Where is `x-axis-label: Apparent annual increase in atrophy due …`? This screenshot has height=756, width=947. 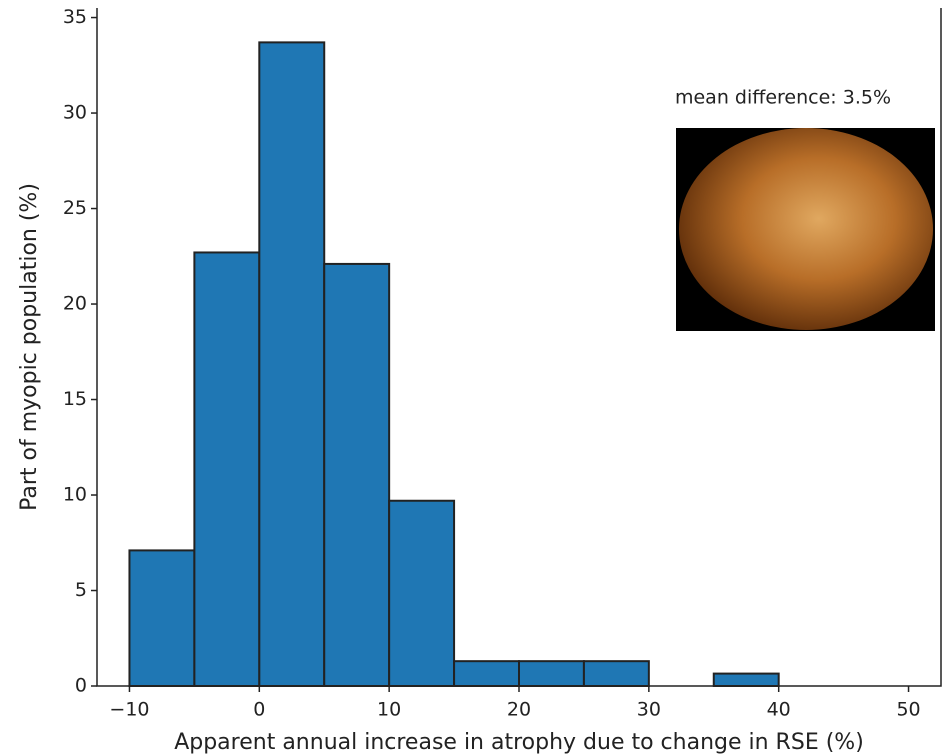 x-axis-label: Apparent annual increase in atrophy due … is located at coordinates (519, 742).